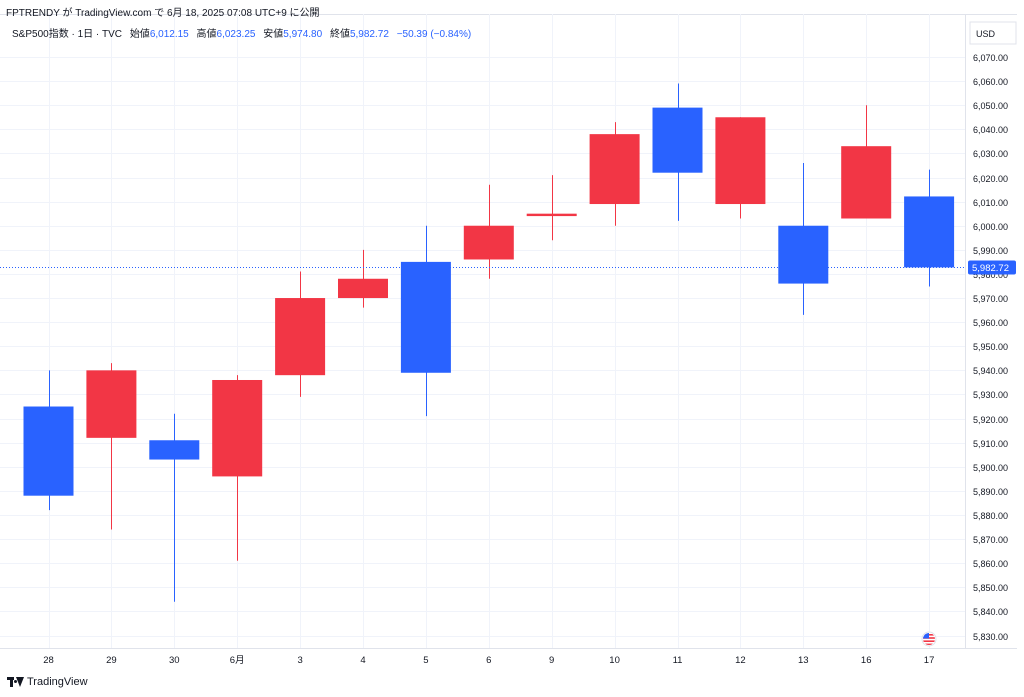  What do you see at coordinates (990, 251) in the screenshot?
I see `y-tick-label: 5,990.00` at bounding box center [990, 251].